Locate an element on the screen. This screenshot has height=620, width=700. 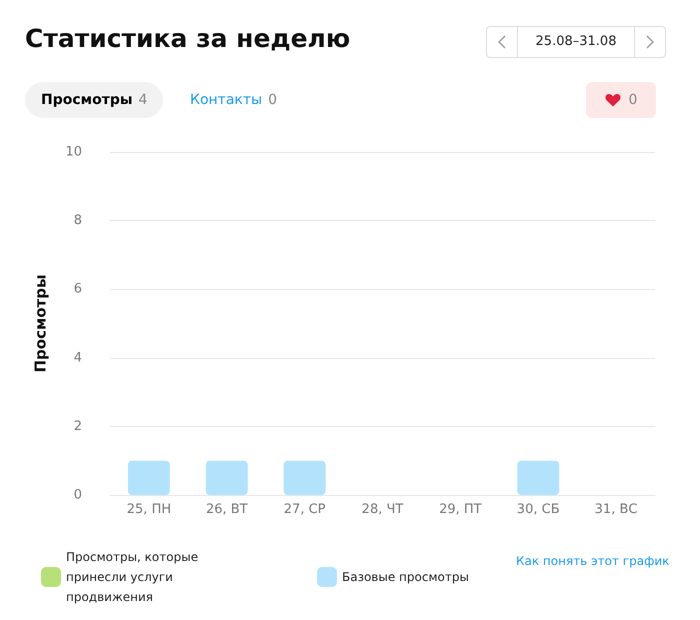
legend-label: Просмотры, которые принесли услуги продвижения is located at coordinates (134, 577).